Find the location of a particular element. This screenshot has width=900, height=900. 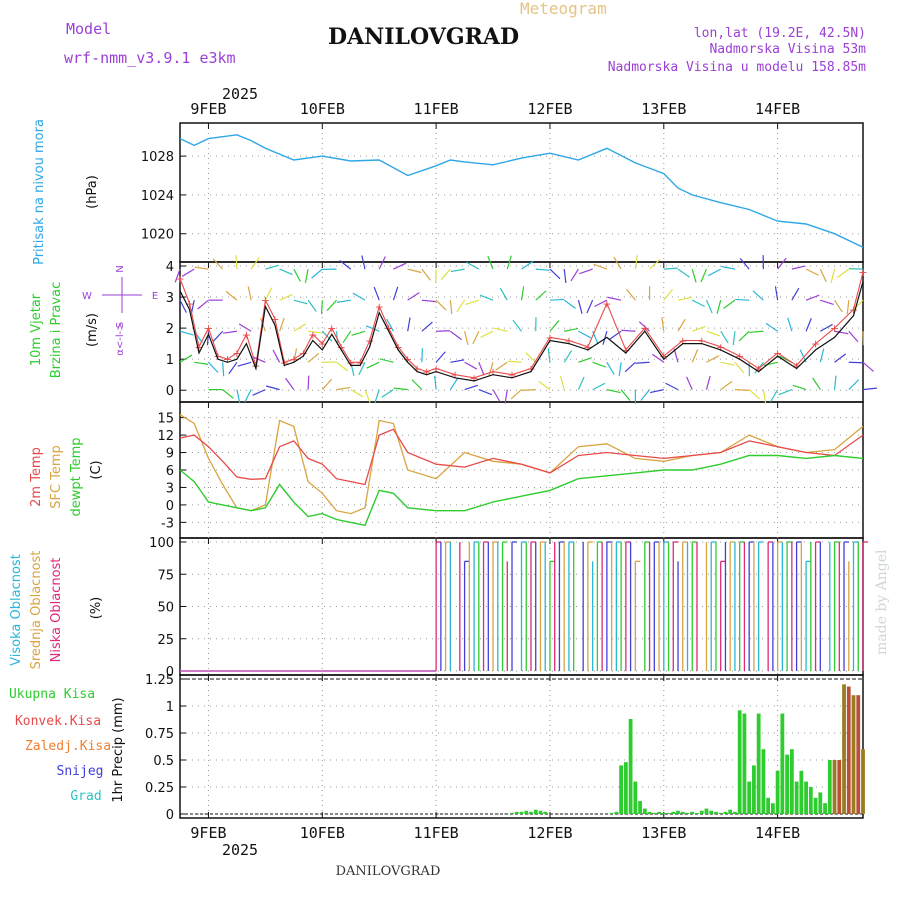

day-label-bottom: 9FEB is located at coordinates (208, 833).